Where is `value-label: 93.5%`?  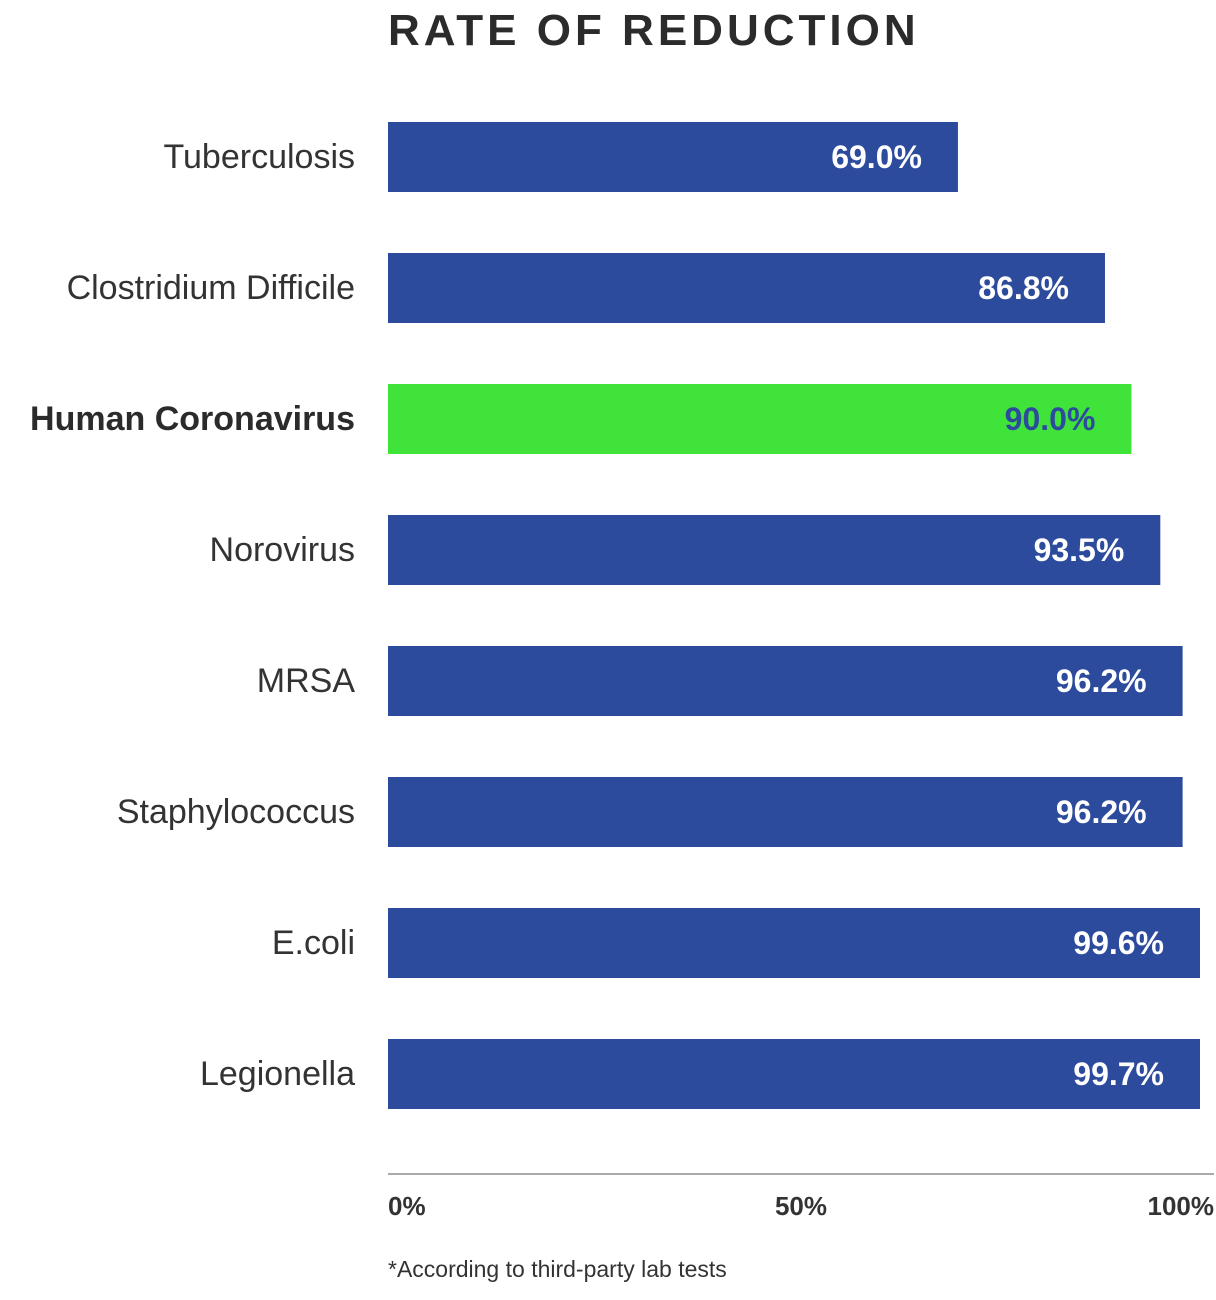 value-label: 93.5% is located at coordinates (1079, 550).